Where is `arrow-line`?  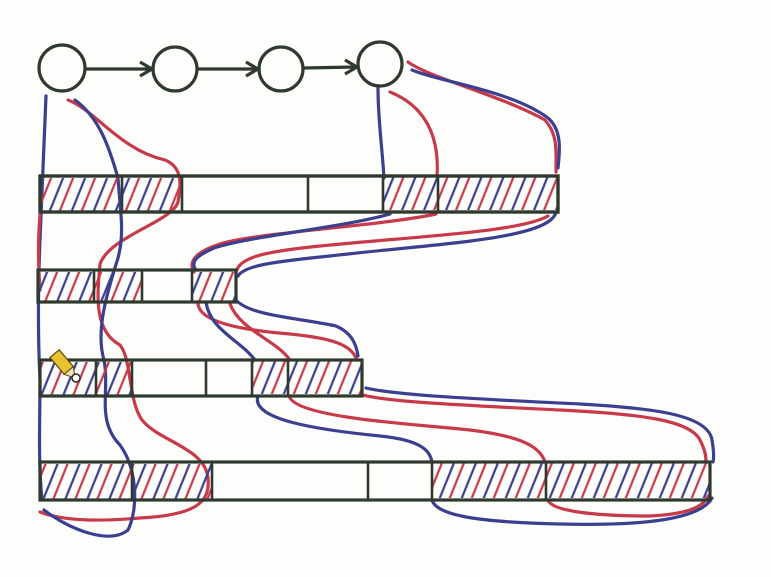 arrow-line is located at coordinates (329, 67).